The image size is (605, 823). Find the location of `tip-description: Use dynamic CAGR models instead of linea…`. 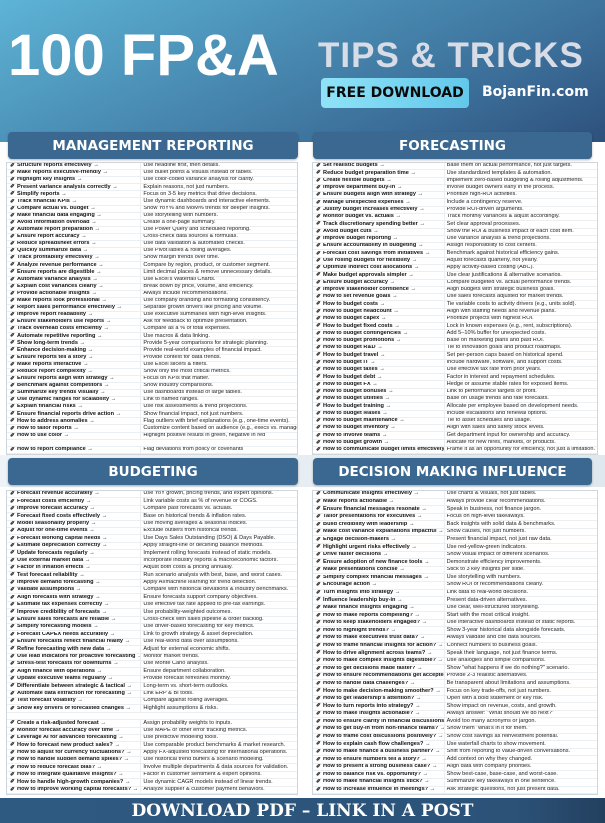

tip-description: Use dynamic CAGR models instead of linea… is located at coordinates (218, 782).